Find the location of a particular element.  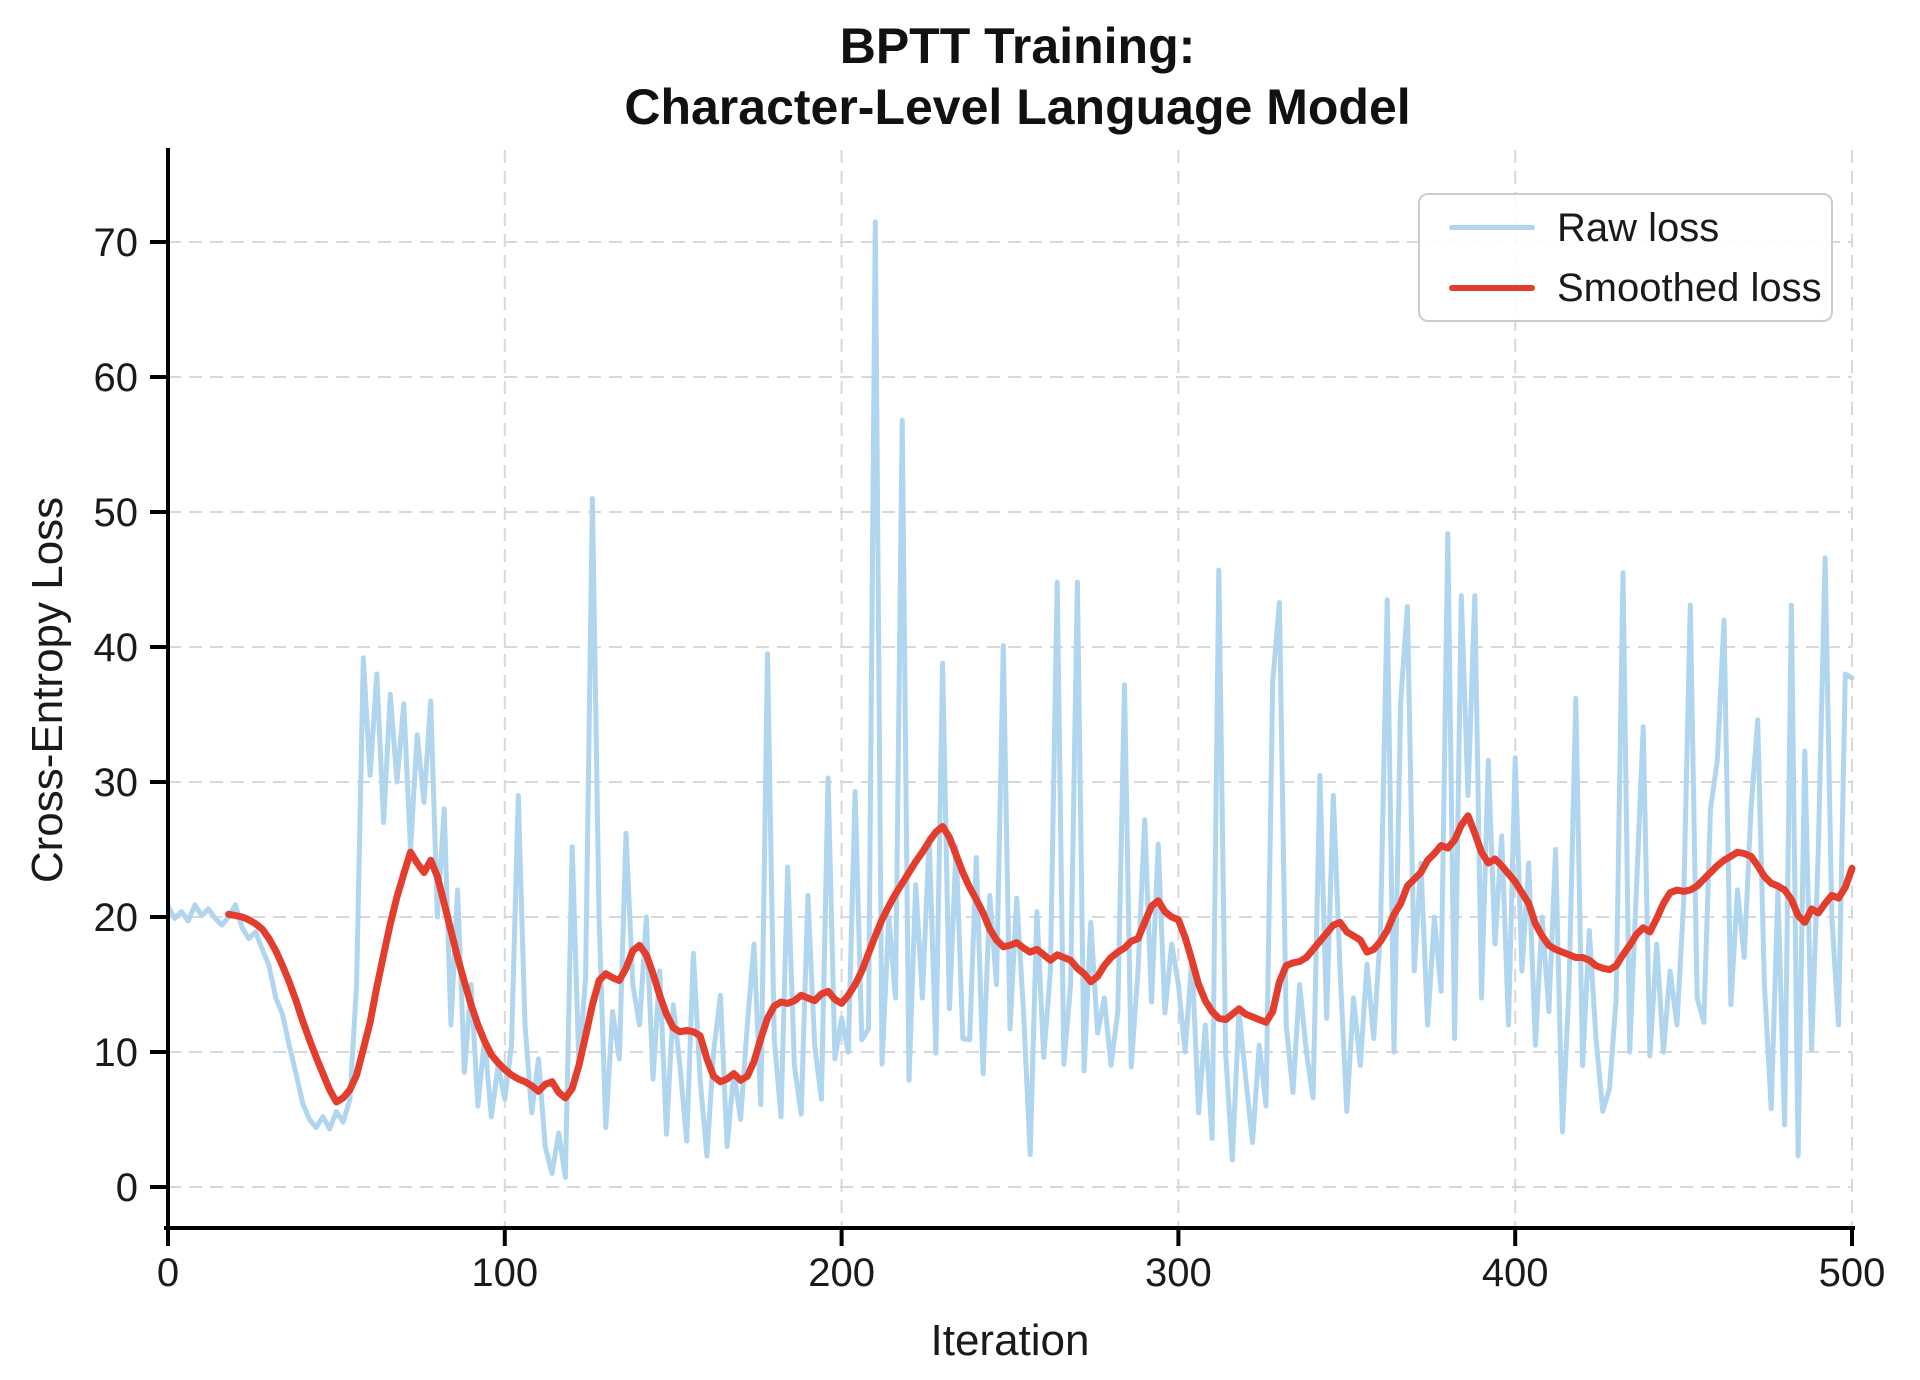

chart-title-line2: Character-Level Language Model is located at coordinates (1017, 107).